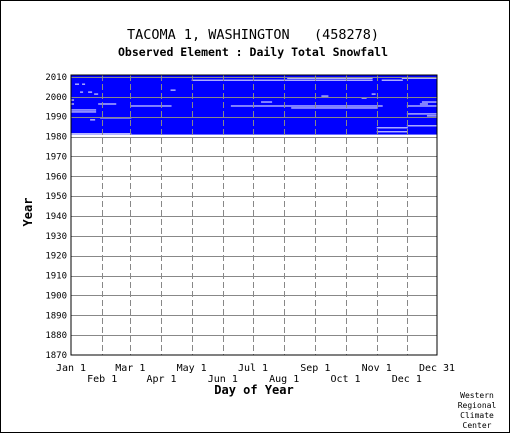 The width and height of the screenshot is (510, 433). I want to click on y-tick-label: 2000, so click(56, 98).